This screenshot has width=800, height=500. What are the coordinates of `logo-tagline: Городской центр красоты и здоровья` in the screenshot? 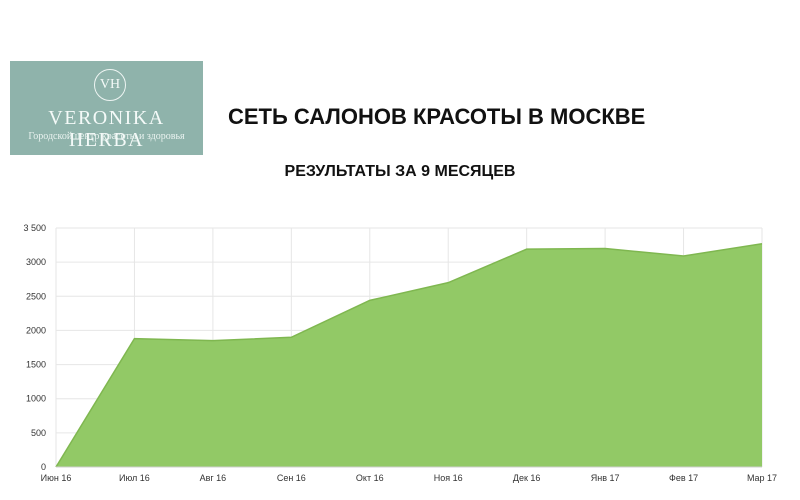 It's located at (106, 136).